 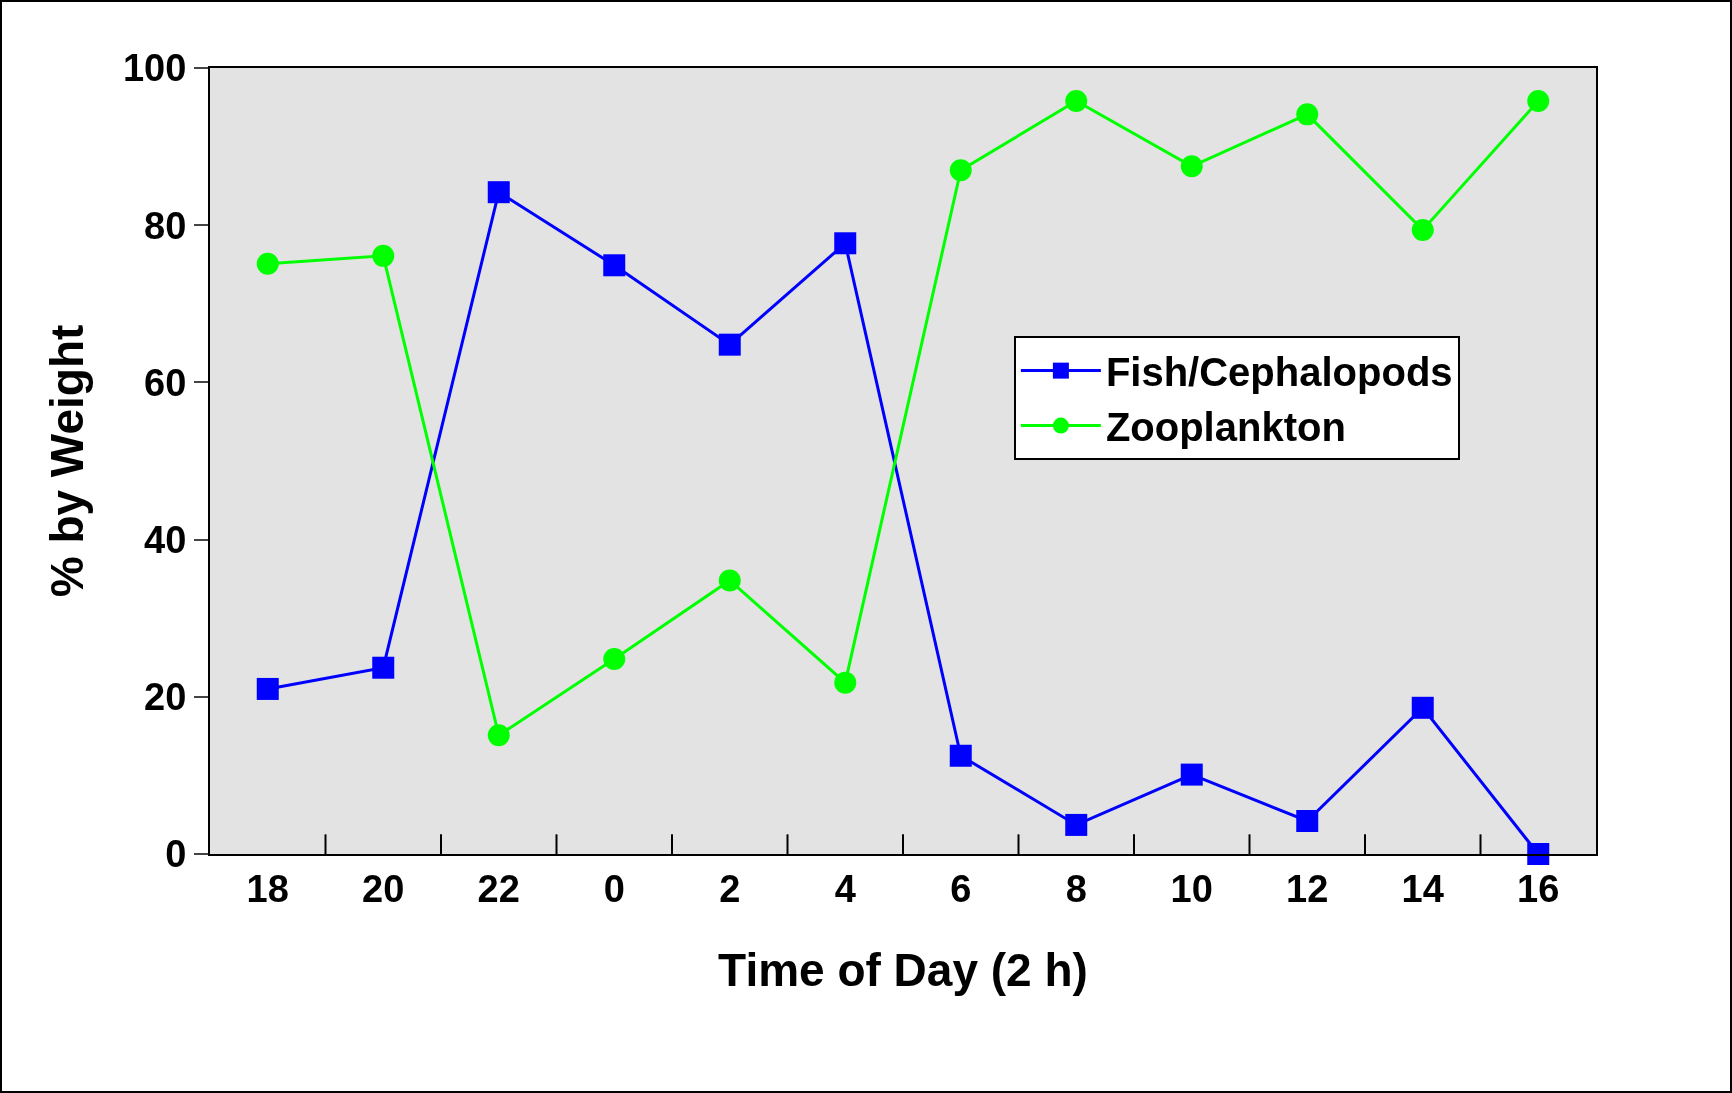 I want to click on x-tick-label: 6, so click(x=961, y=888).